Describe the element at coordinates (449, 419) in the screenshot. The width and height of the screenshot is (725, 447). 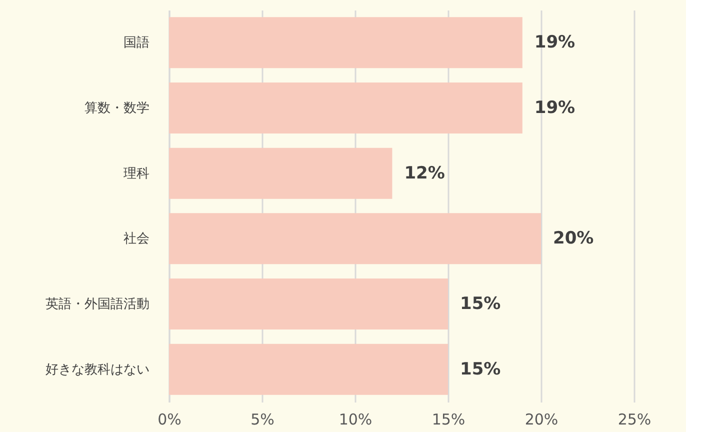
I see `x-tick-label: 15%` at that location.